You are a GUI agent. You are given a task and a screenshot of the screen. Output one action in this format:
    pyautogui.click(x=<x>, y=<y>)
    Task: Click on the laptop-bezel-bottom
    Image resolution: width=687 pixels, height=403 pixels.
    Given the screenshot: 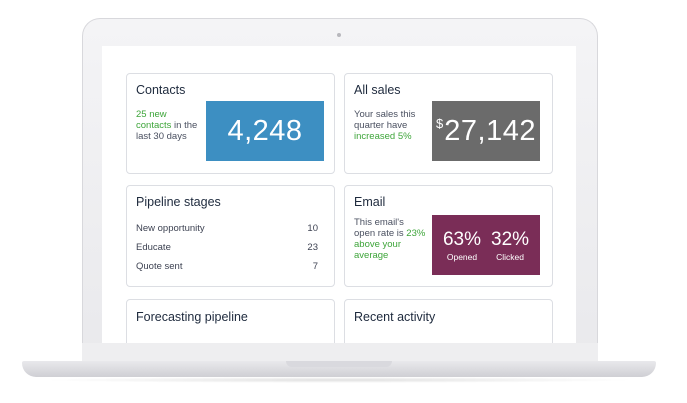 What is the action you would take?
    pyautogui.click(x=340, y=353)
    